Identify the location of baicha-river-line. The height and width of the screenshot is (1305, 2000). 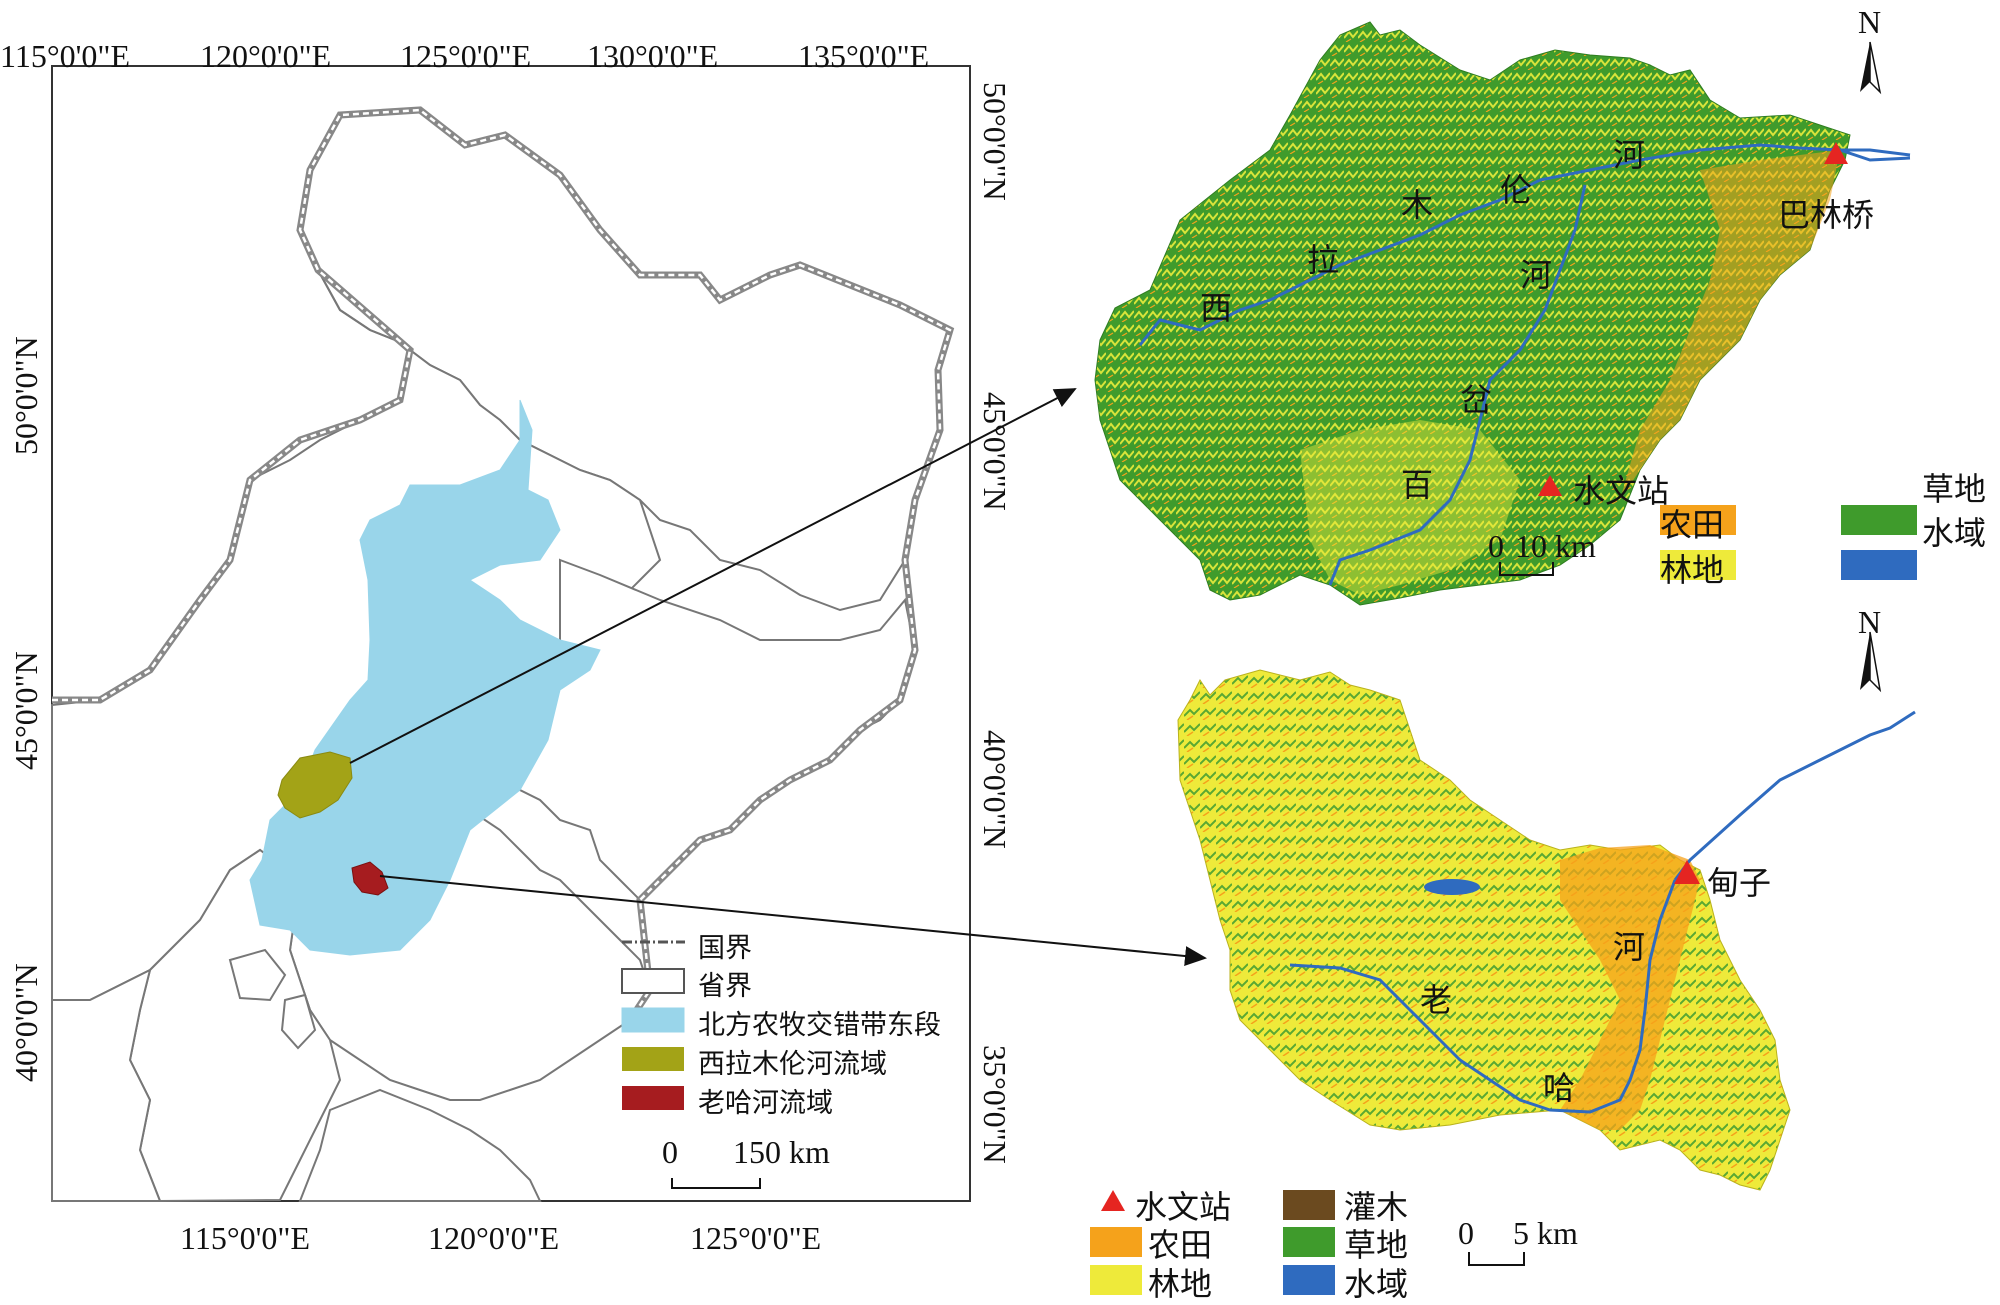
(1457, 385).